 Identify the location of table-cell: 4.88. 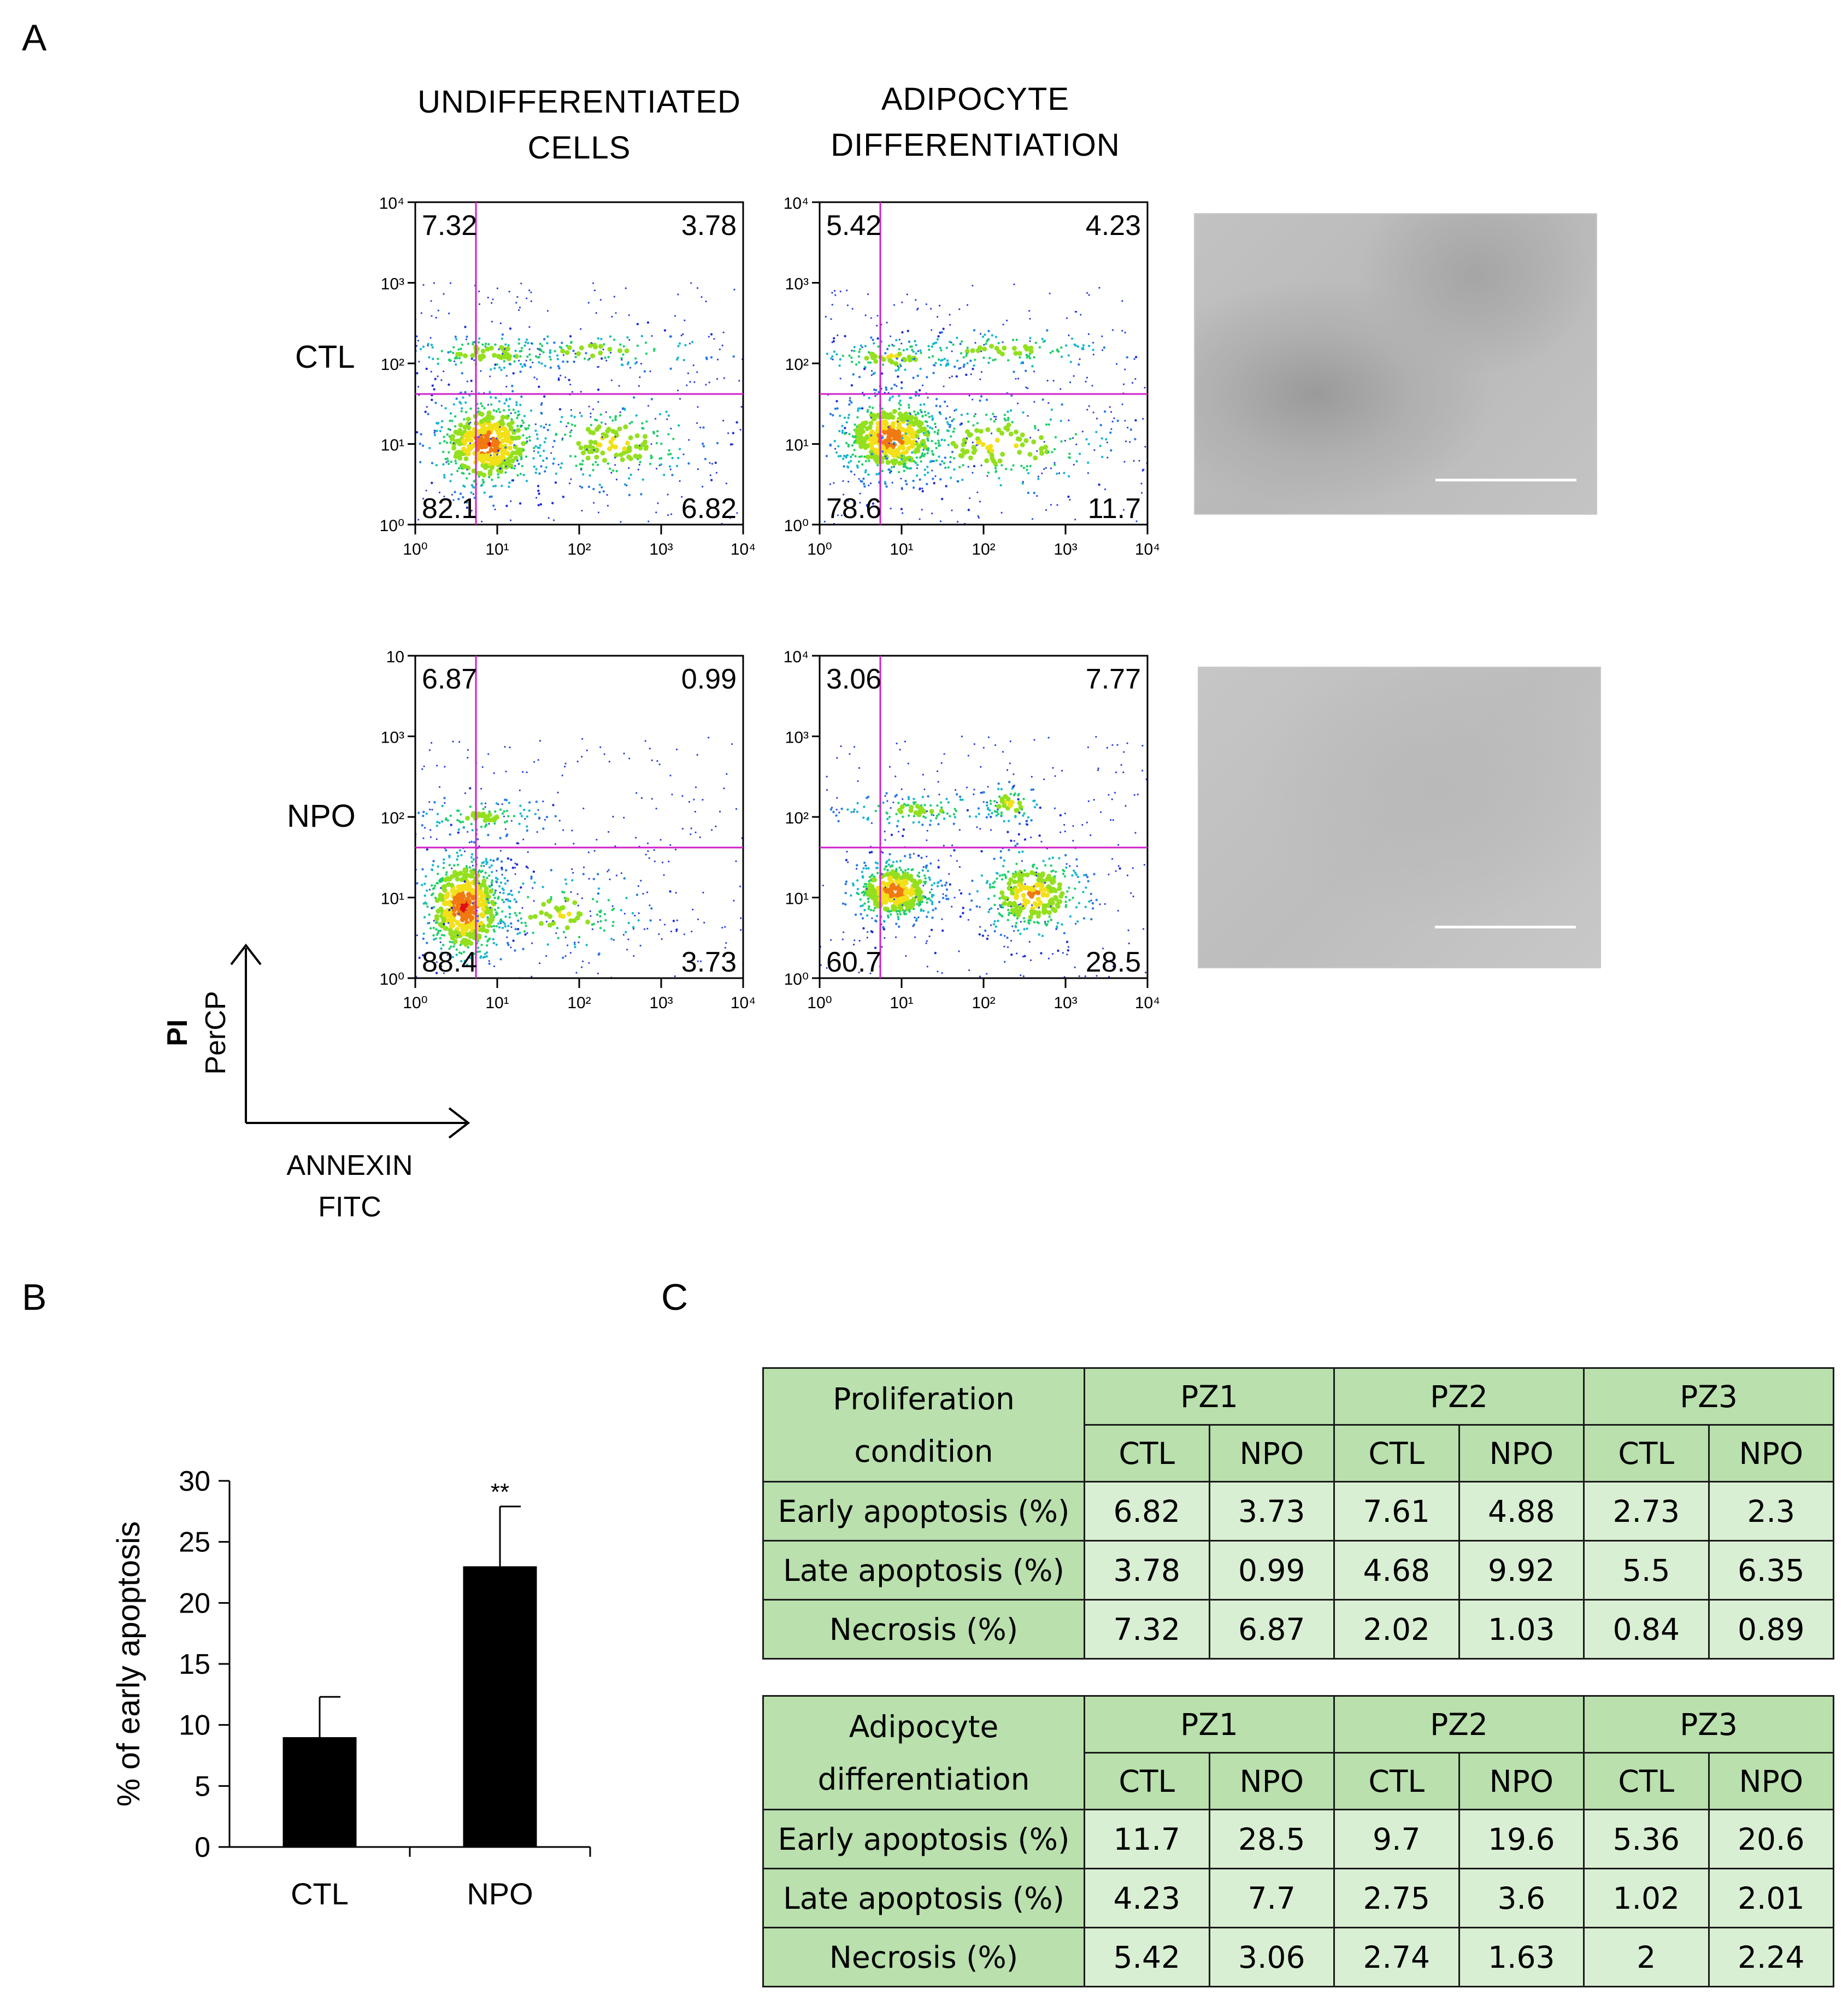
(1521, 1511).